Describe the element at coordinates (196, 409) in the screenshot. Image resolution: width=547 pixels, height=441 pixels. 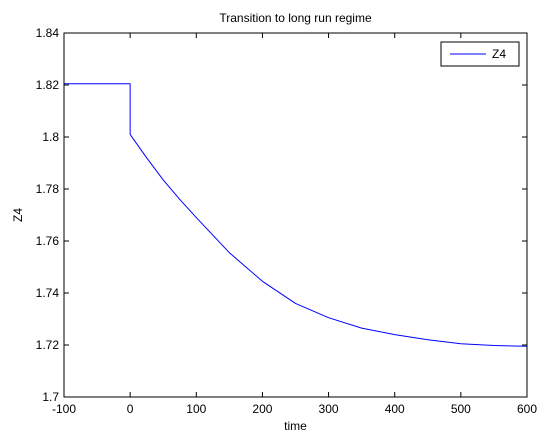
I see `x-tick-label: 100` at that location.